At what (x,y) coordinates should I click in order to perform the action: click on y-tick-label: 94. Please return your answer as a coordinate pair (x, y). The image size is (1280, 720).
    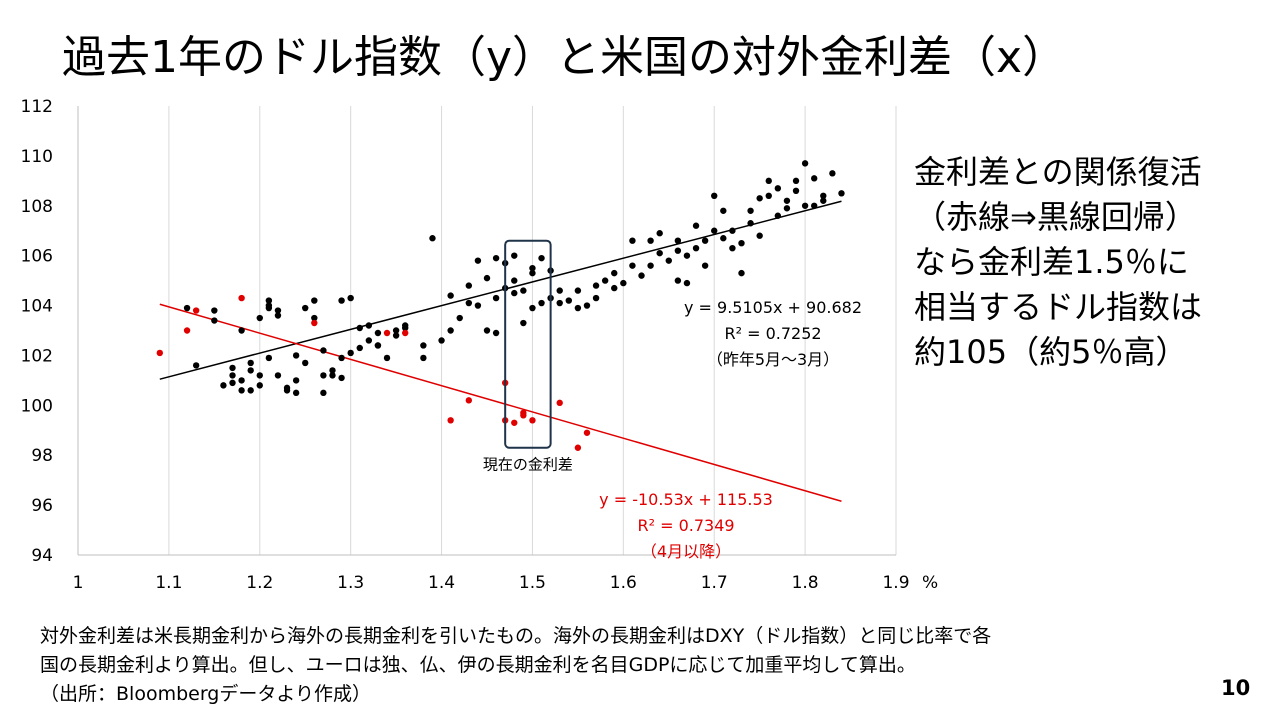
    Looking at the image, I should click on (42, 556).